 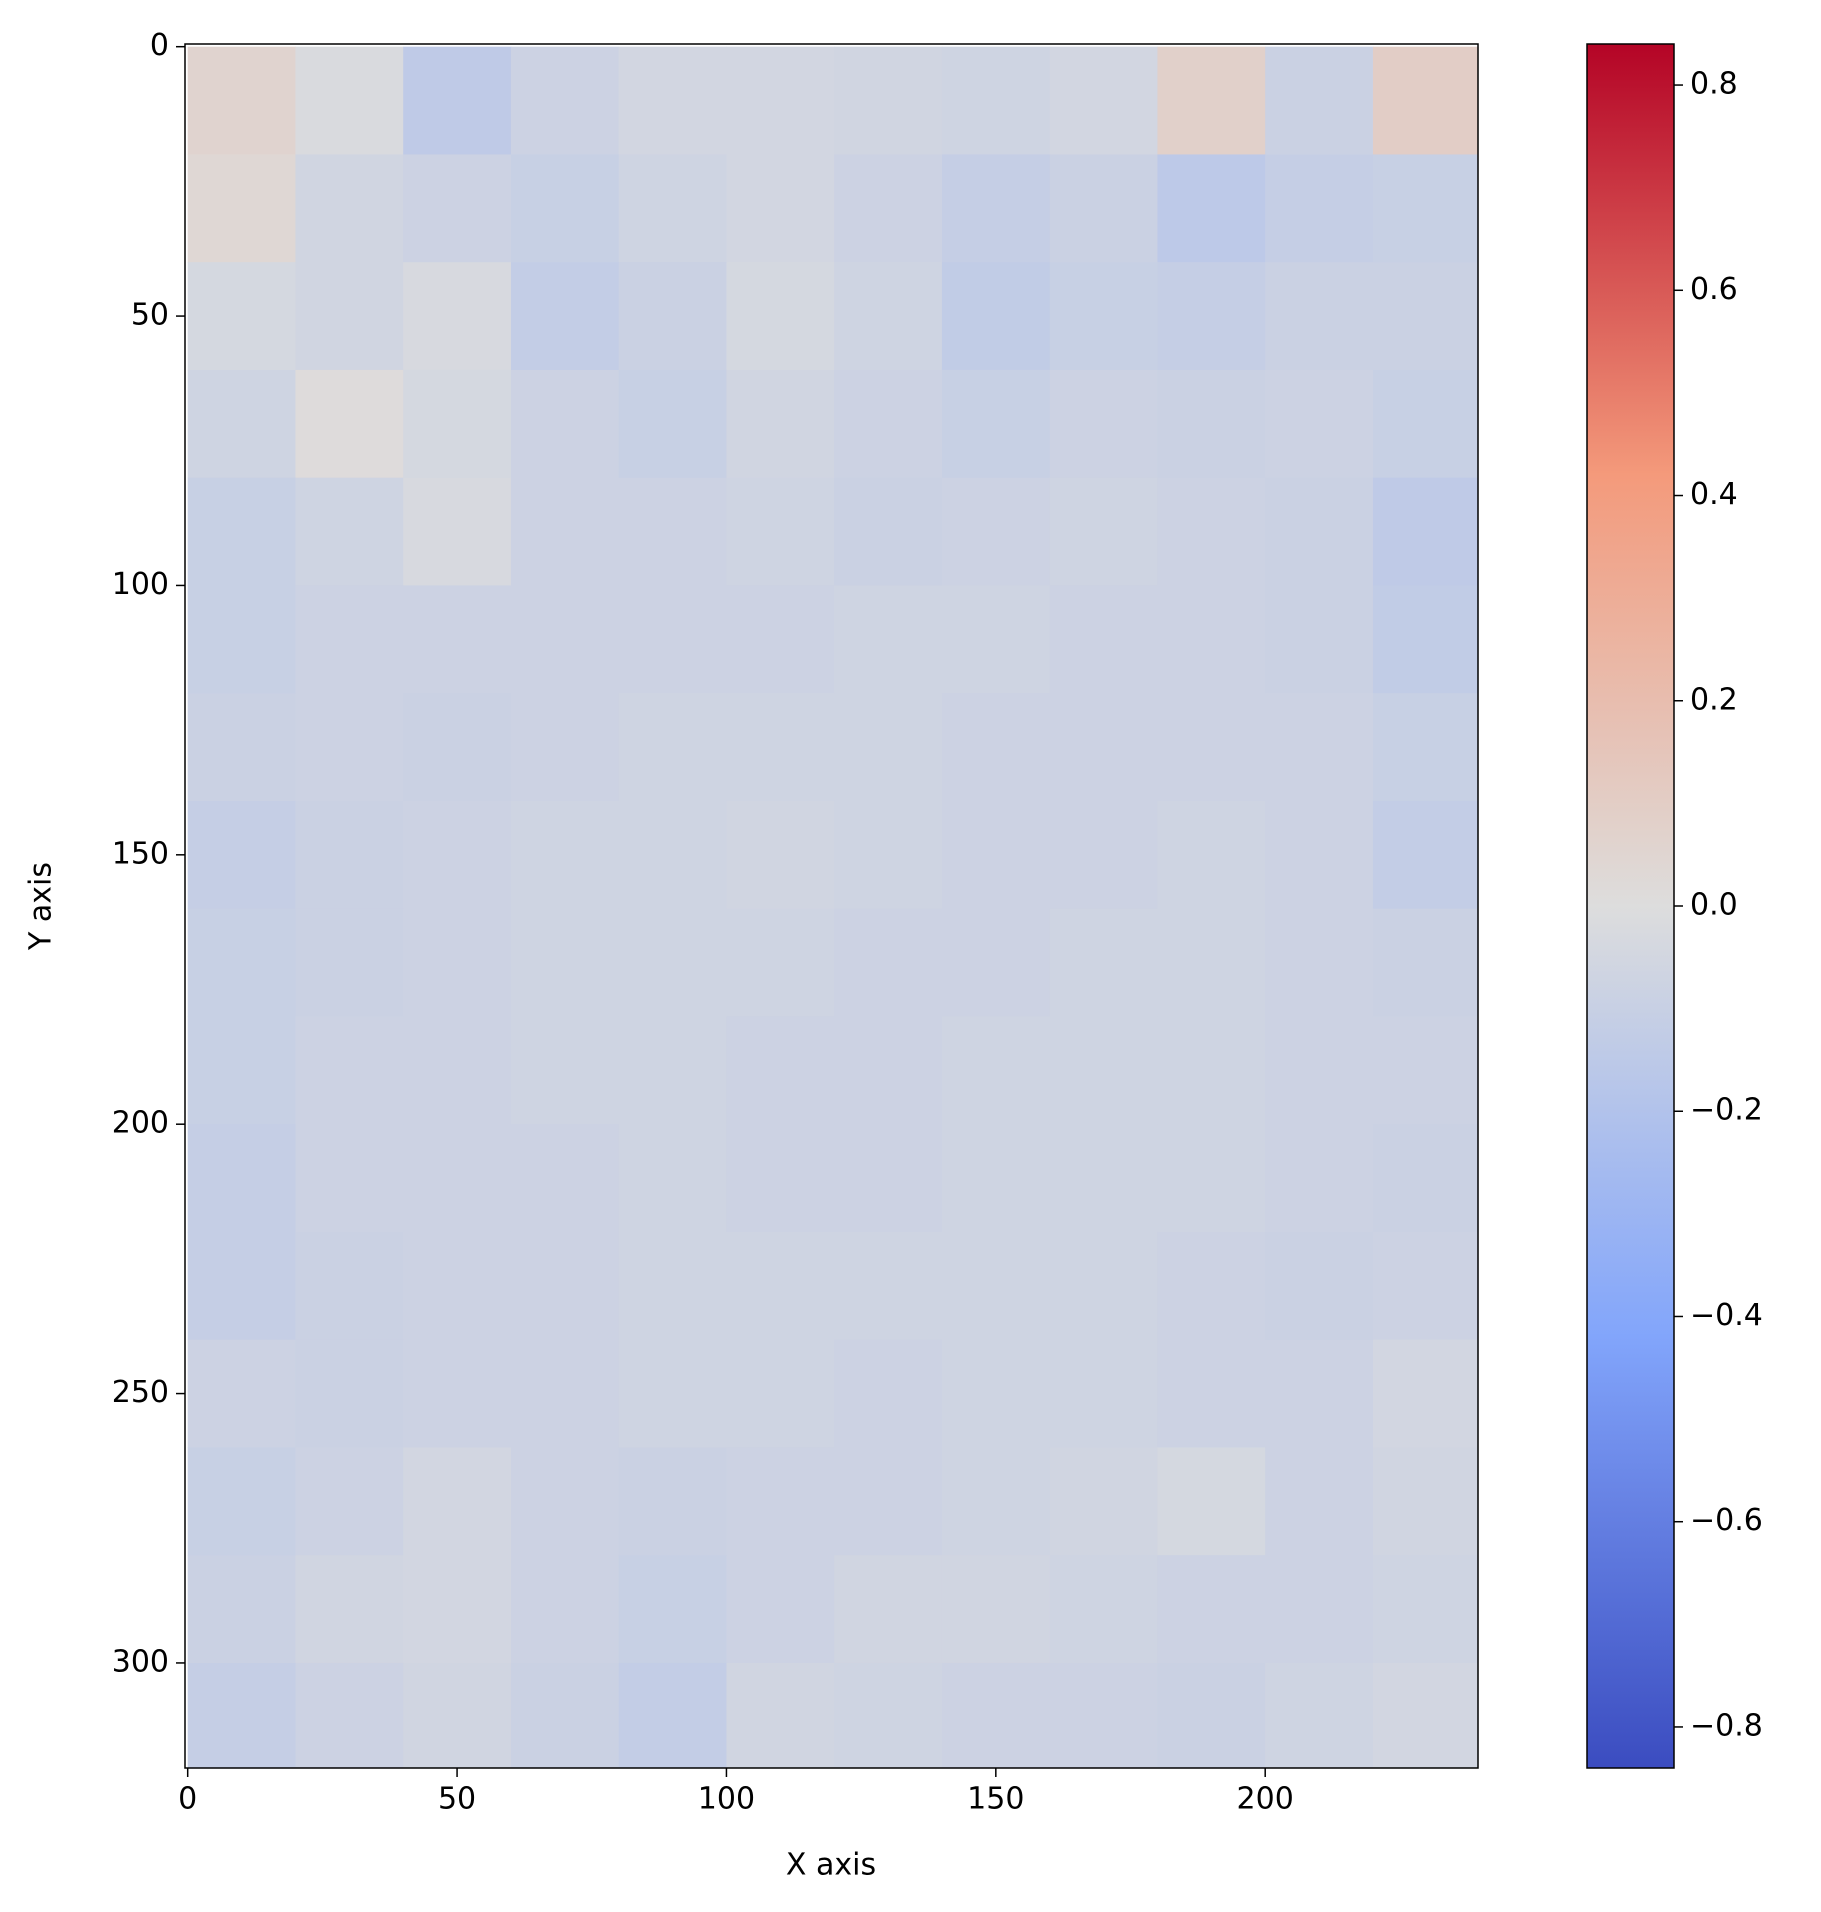 What do you see at coordinates (1714, 905) in the screenshot?
I see `colorbar-tick-label: 0.0` at bounding box center [1714, 905].